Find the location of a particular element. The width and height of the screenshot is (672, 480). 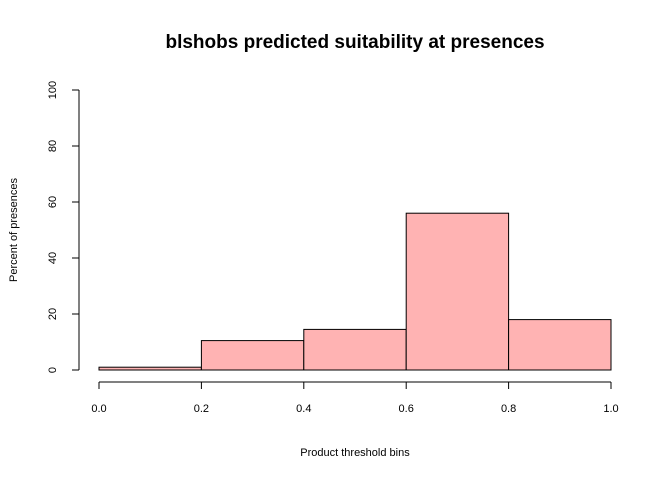

y-tick-label: 80 is located at coordinates (53, 146).